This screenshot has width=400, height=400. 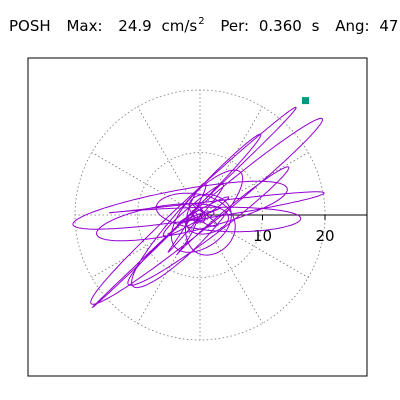 I want to click on max-amplitude-marker, so click(x=305, y=101).